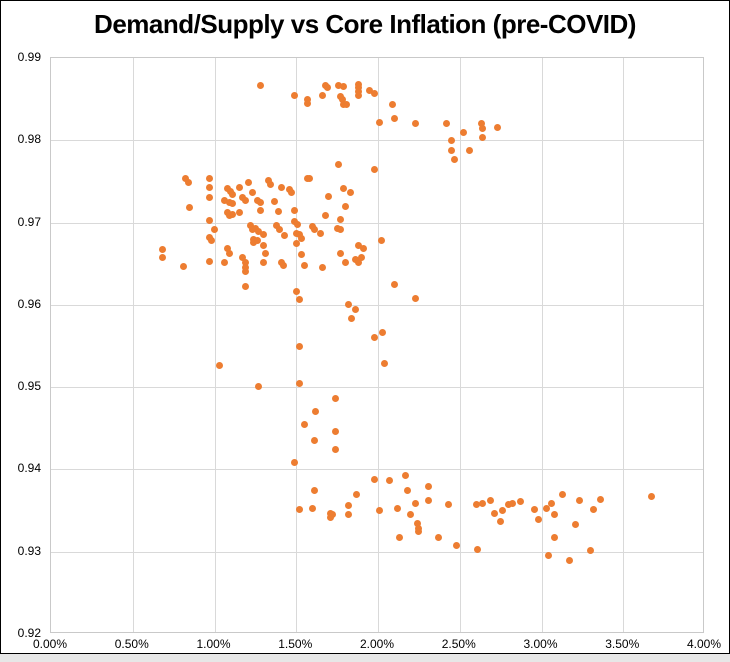 The image size is (730, 662). What do you see at coordinates (50, 644) in the screenshot?
I see `x-tick-label: 0.00%` at bounding box center [50, 644].